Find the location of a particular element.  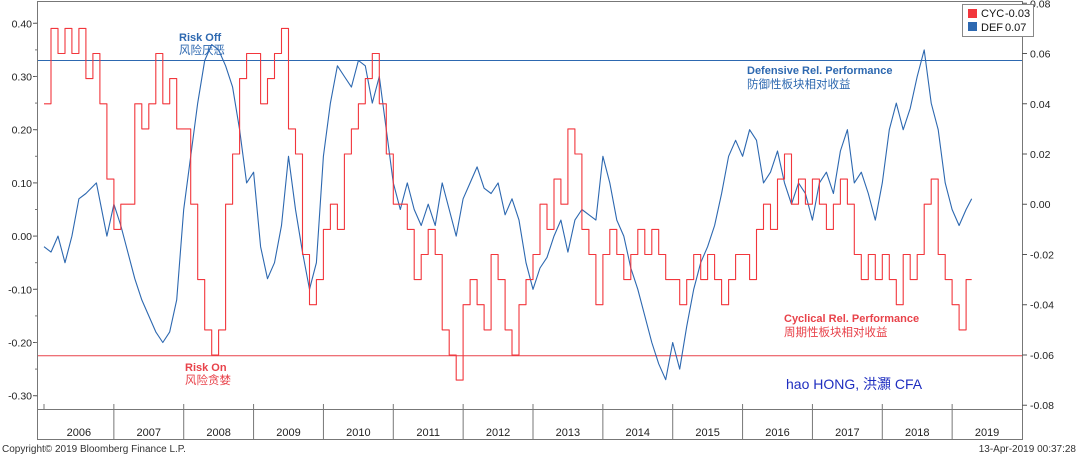

legend: CYC -0.03 DEF 0.07 is located at coordinates (998, 20).